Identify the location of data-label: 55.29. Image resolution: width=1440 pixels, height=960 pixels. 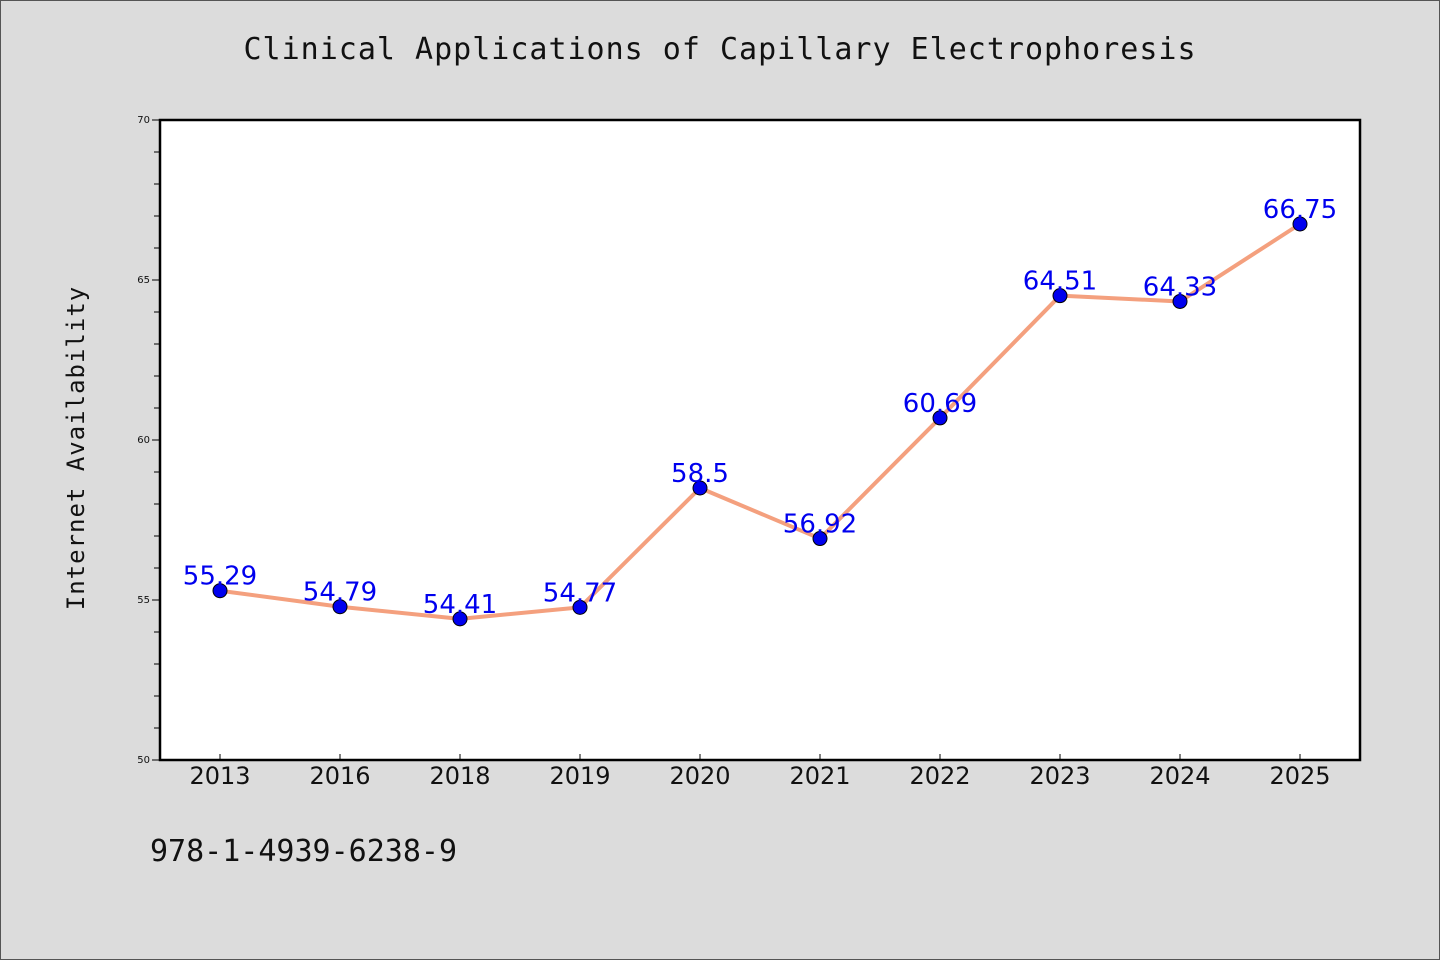
(220, 577).